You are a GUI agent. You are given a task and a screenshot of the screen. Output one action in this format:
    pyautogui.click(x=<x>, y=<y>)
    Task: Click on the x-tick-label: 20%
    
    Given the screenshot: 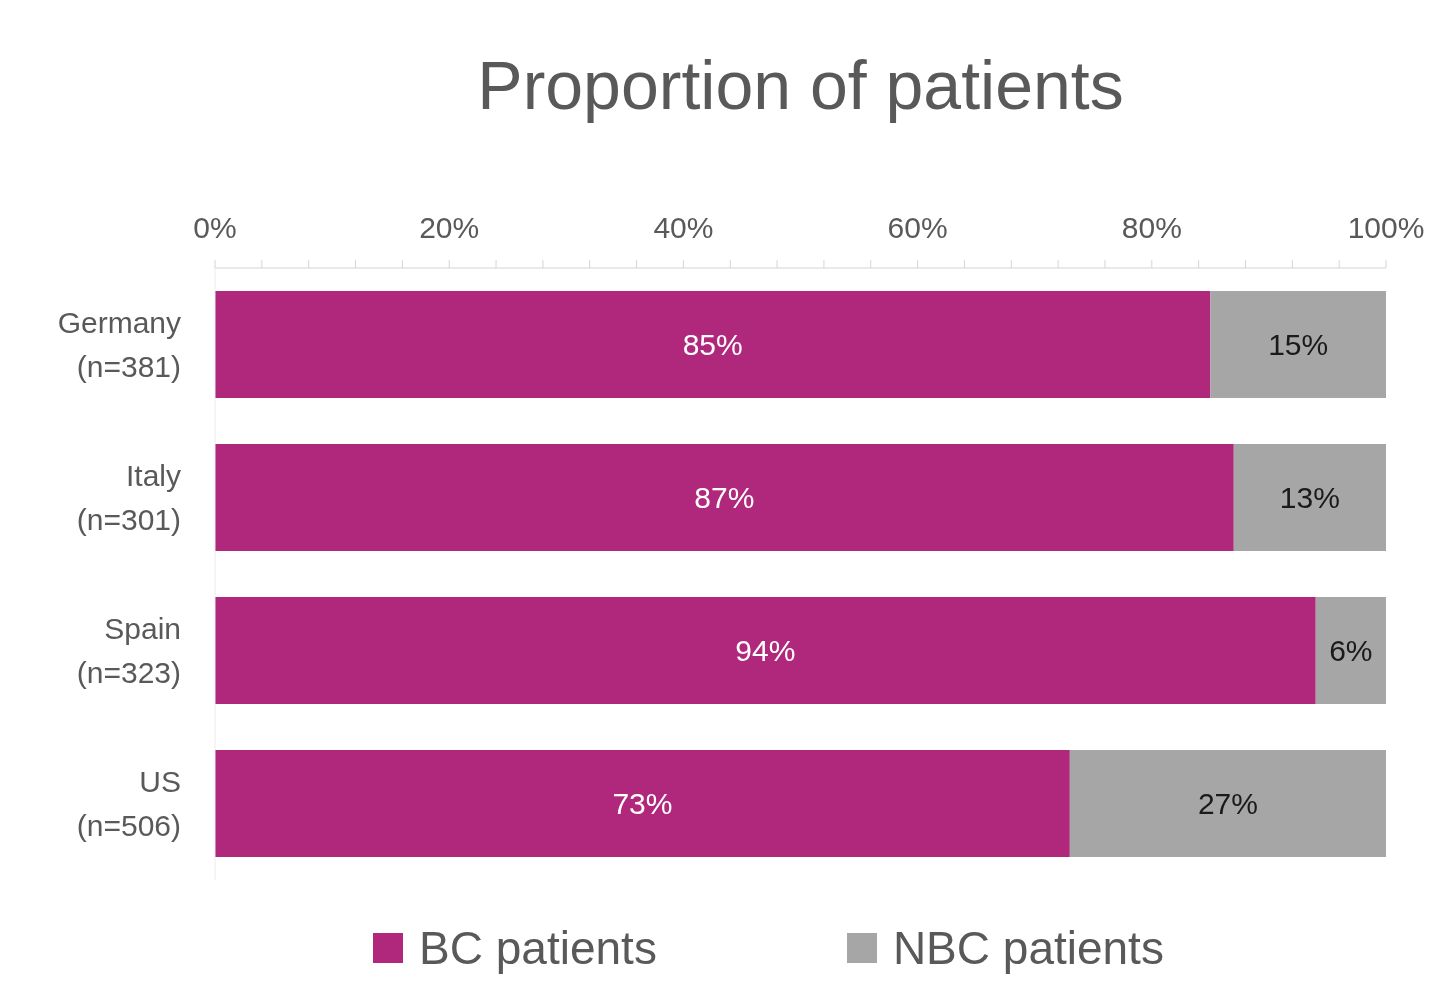 What is the action you would take?
    pyautogui.click(x=449, y=227)
    